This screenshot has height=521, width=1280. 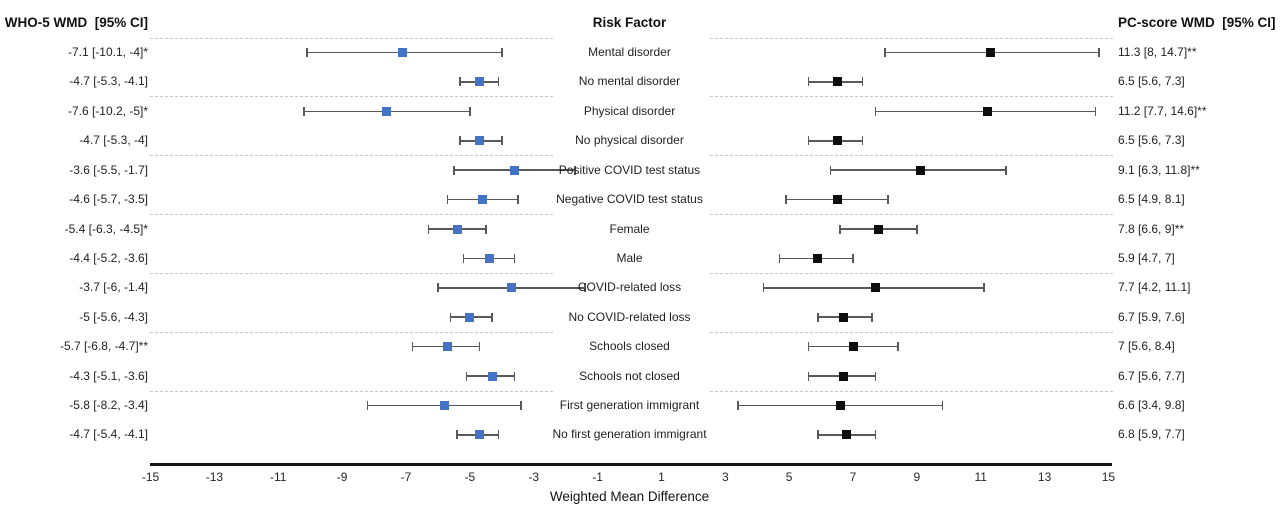 What do you see at coordinates (789, 477) in the screenshot?
I see `x-axis-tick-label: 5` at bounding box center [789, 477].